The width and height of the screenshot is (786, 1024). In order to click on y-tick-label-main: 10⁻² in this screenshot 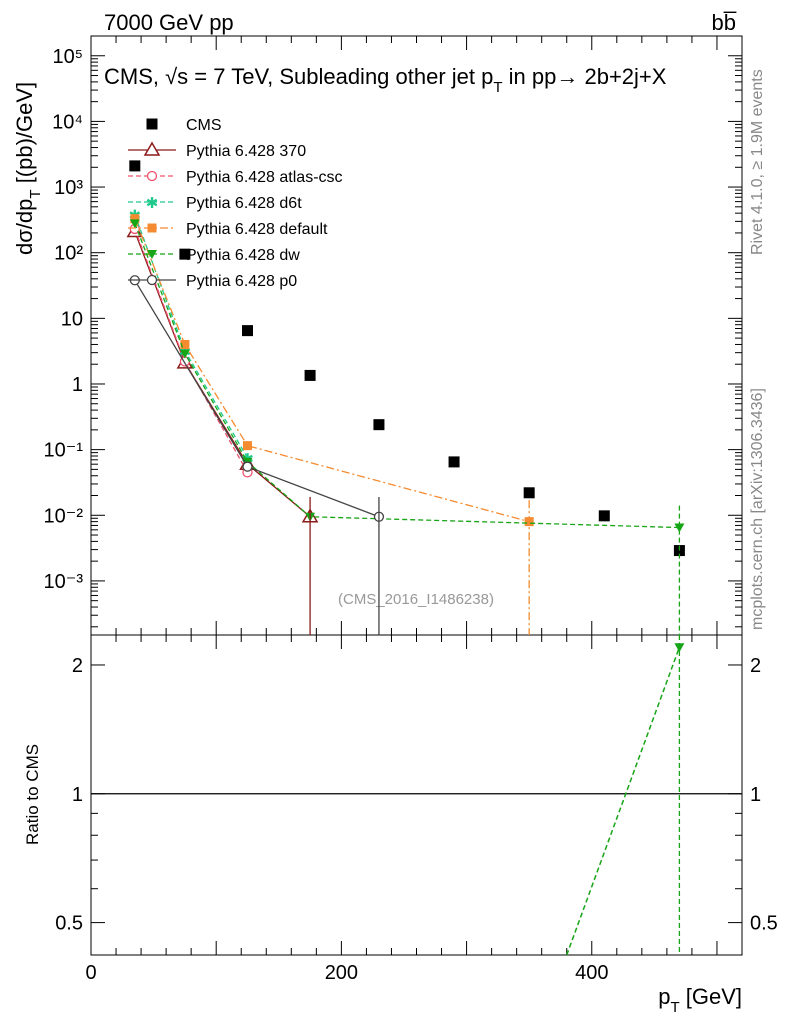, I will do `click(64, 516)`.